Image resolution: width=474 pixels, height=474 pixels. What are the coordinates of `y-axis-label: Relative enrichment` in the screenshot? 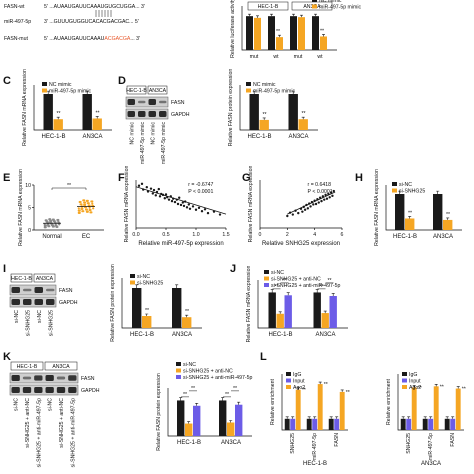 It's located at (273, 402).